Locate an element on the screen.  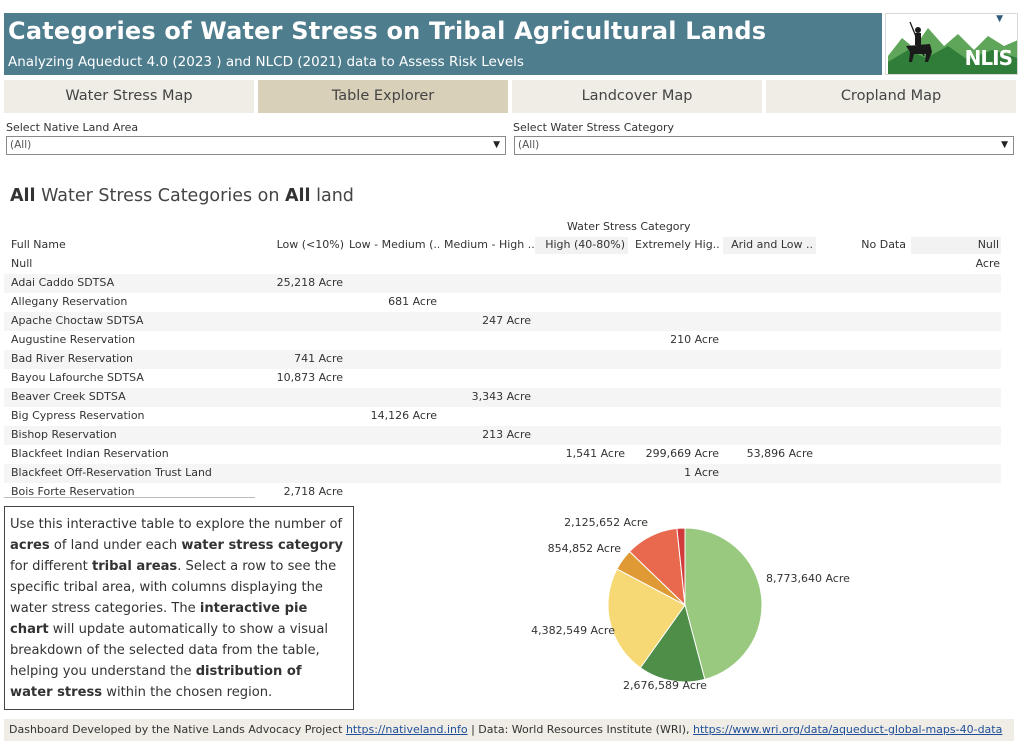
table-cell: 14,126 Acre is located at coordinates (403, 415).